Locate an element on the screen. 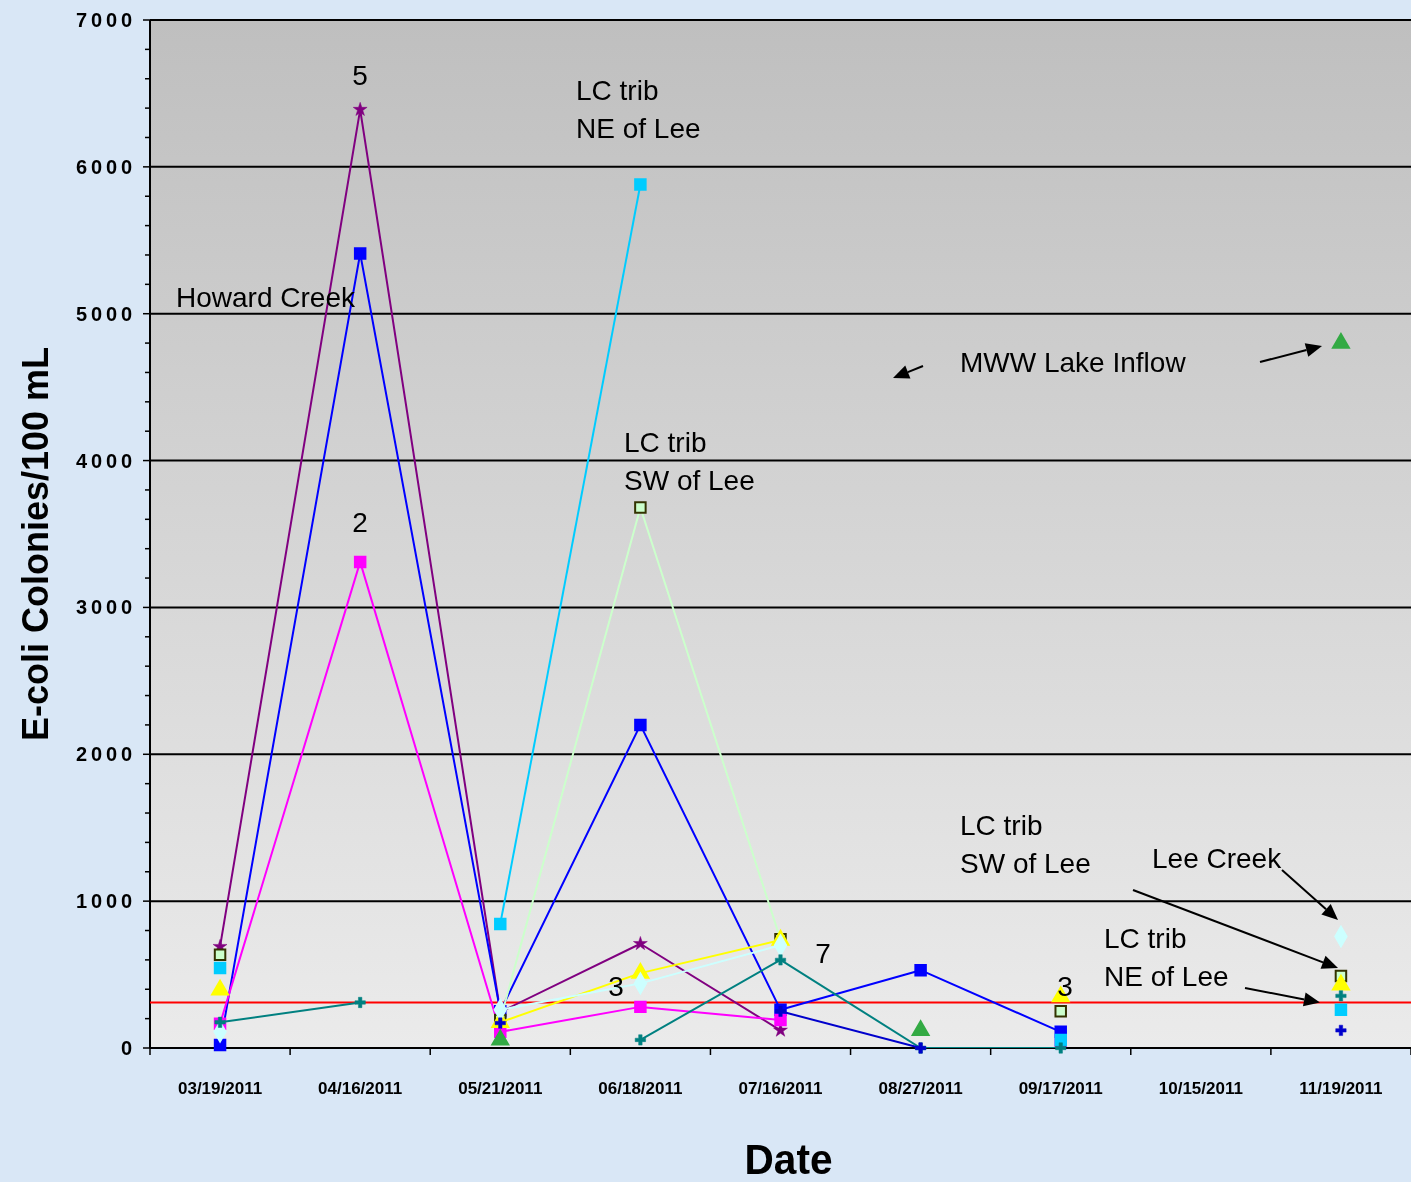 The width and height of the screenshot is (1411, 1182). annotation: 7 is located at coordinates (823, 953).